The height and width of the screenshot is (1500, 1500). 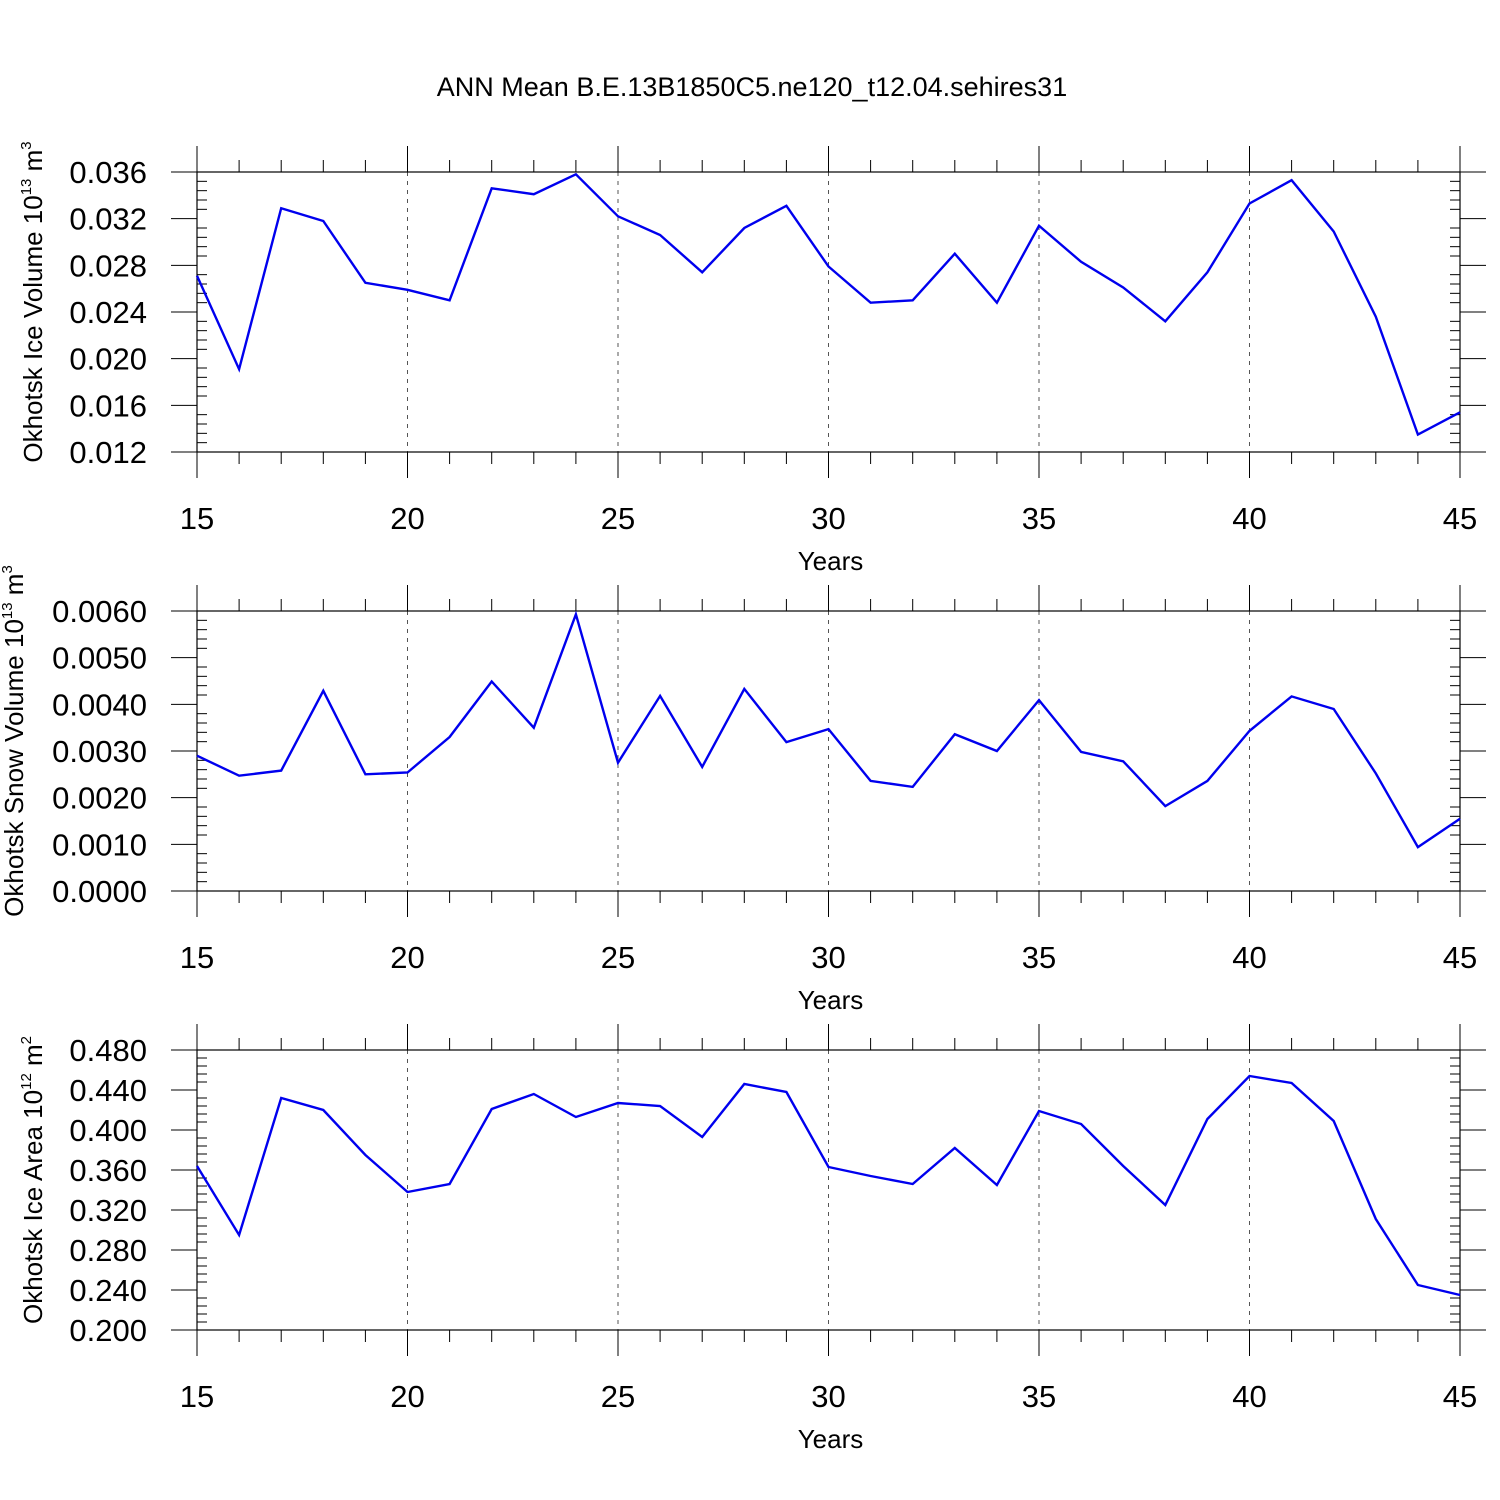 I want to click on y-tick-label: 0.016, so click(x=108, y=405).